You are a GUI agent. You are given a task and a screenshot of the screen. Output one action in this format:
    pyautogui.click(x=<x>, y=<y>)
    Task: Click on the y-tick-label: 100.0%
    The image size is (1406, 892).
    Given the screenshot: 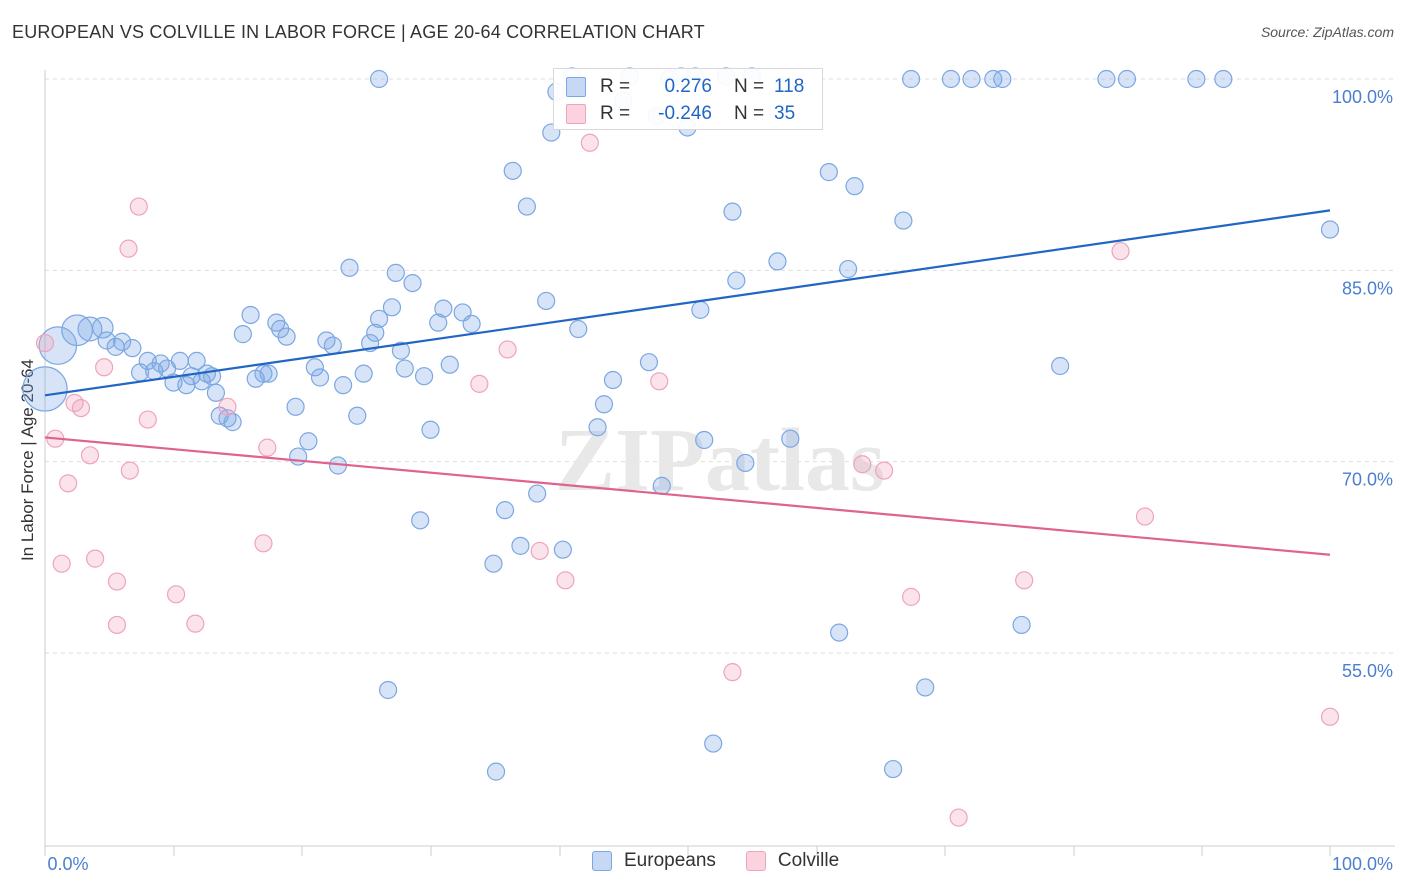 What is the action you would take?
    pyautogui.click(x=1362, y=97)
    